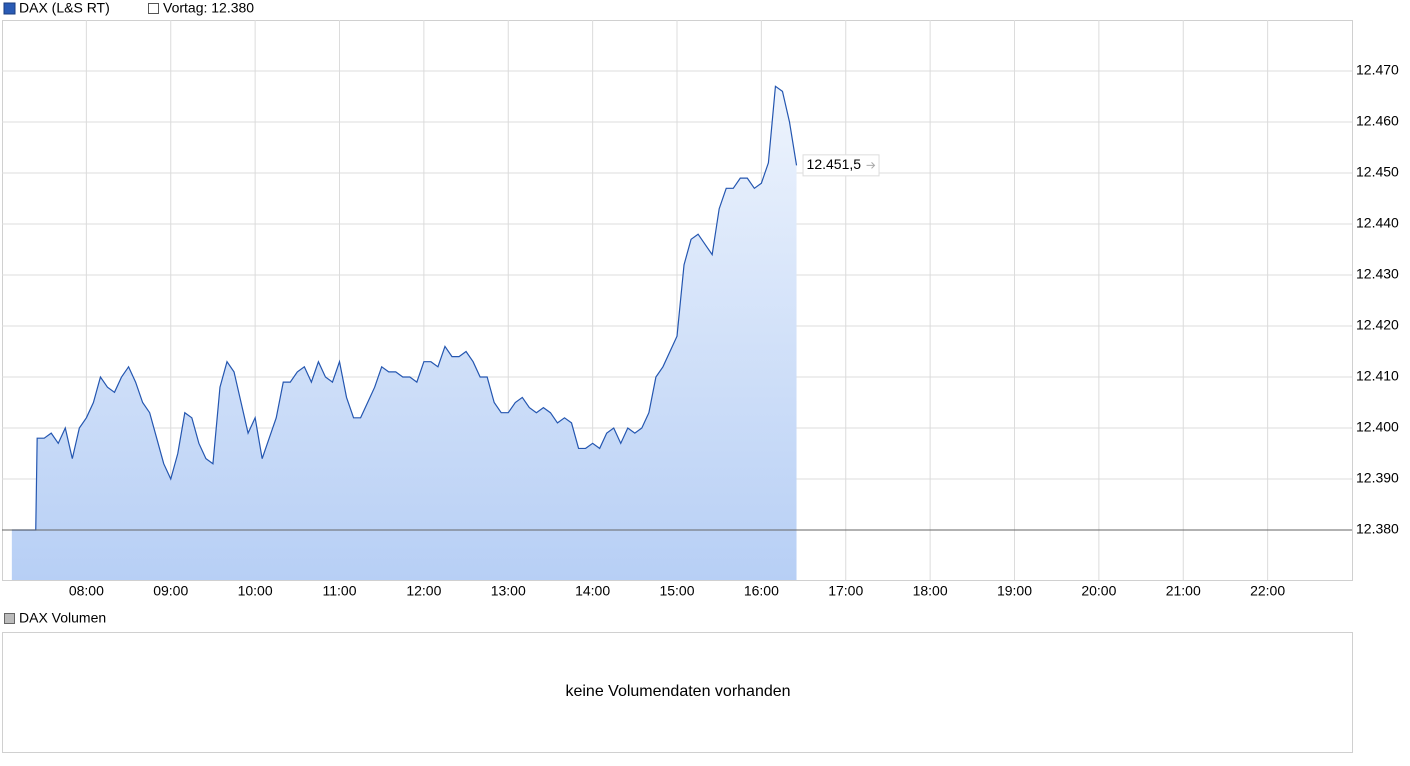 This screenshot has width=1410, height=766. Describe the element at coordinates (208, 8) in the screenshot. I see `legend-label: Vortag: 12.380` at that location.